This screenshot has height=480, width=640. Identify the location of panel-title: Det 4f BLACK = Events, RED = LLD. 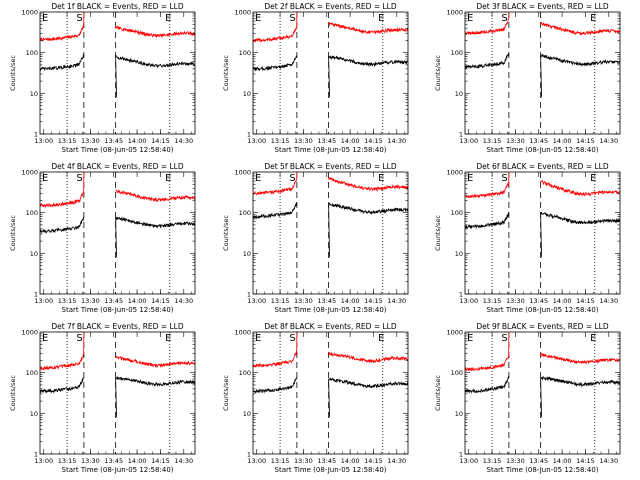
(117, 166).